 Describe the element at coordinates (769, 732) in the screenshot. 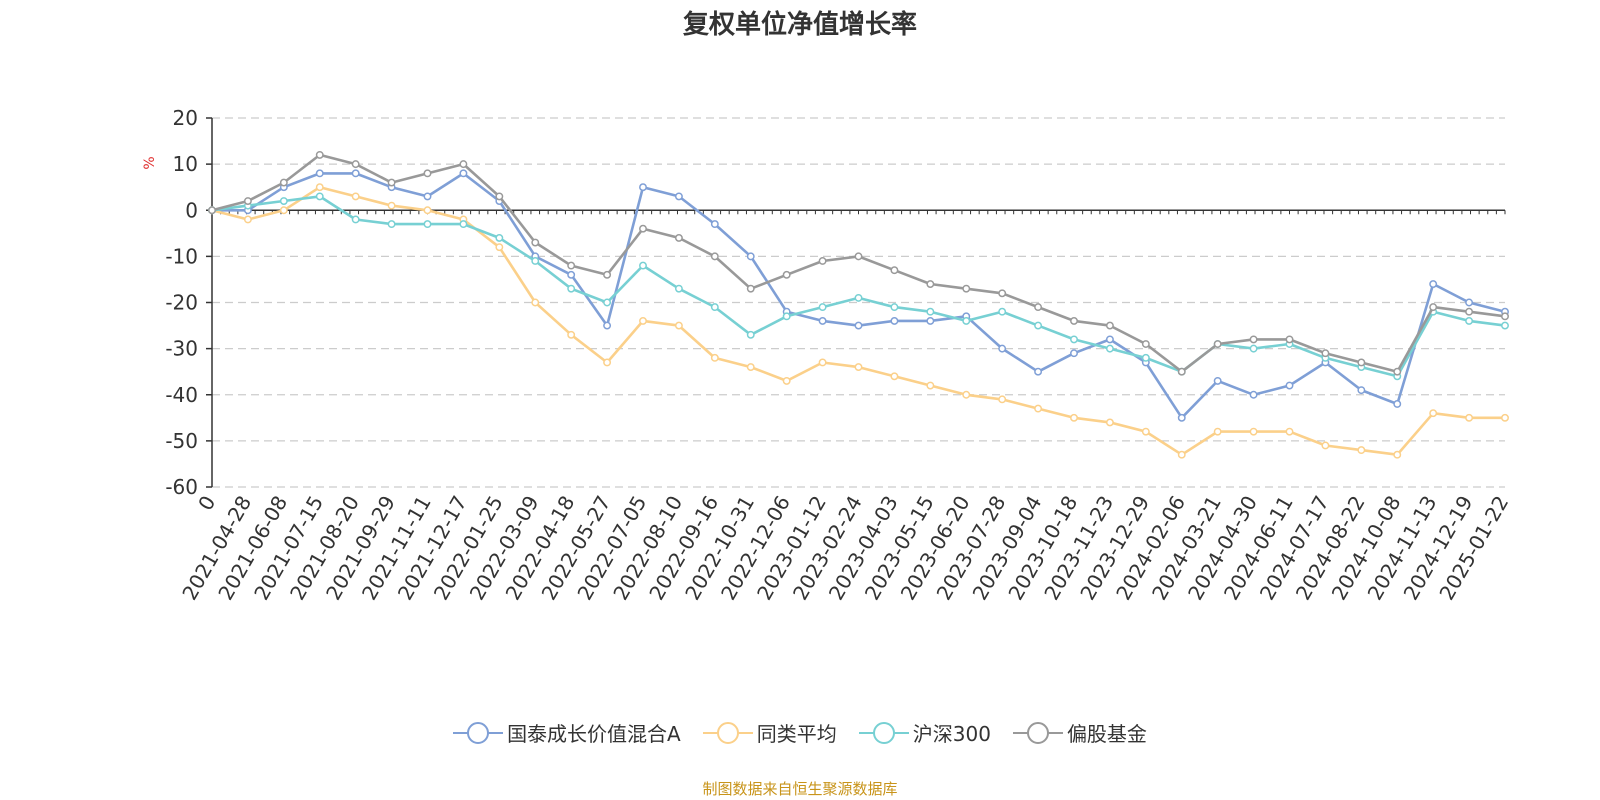

I see `legend-item-peer-average: 同类平均` at that location.